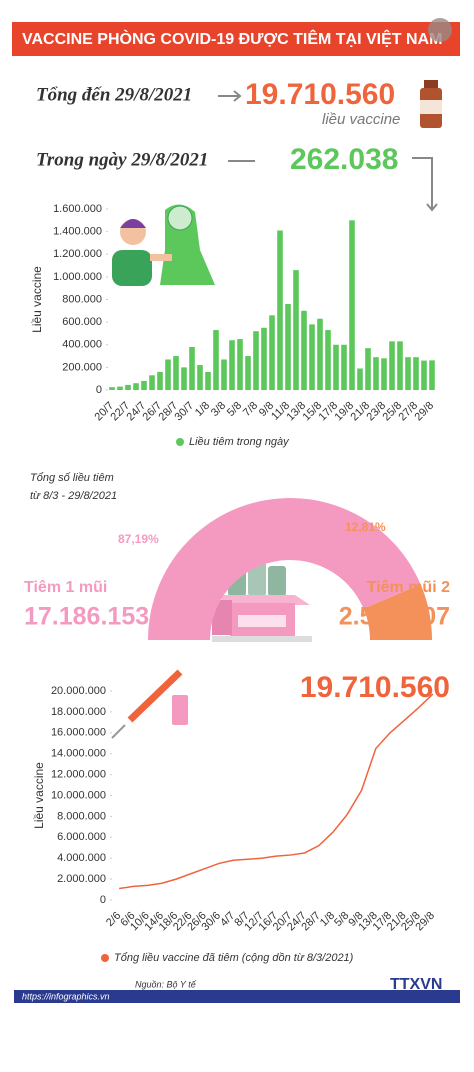 This screenshot has width=474, height=1072. What do you see at coordinates (82, 345) in the screenshot?
I see `y-tick-label: 400.000` at bounding box center [82, 345].